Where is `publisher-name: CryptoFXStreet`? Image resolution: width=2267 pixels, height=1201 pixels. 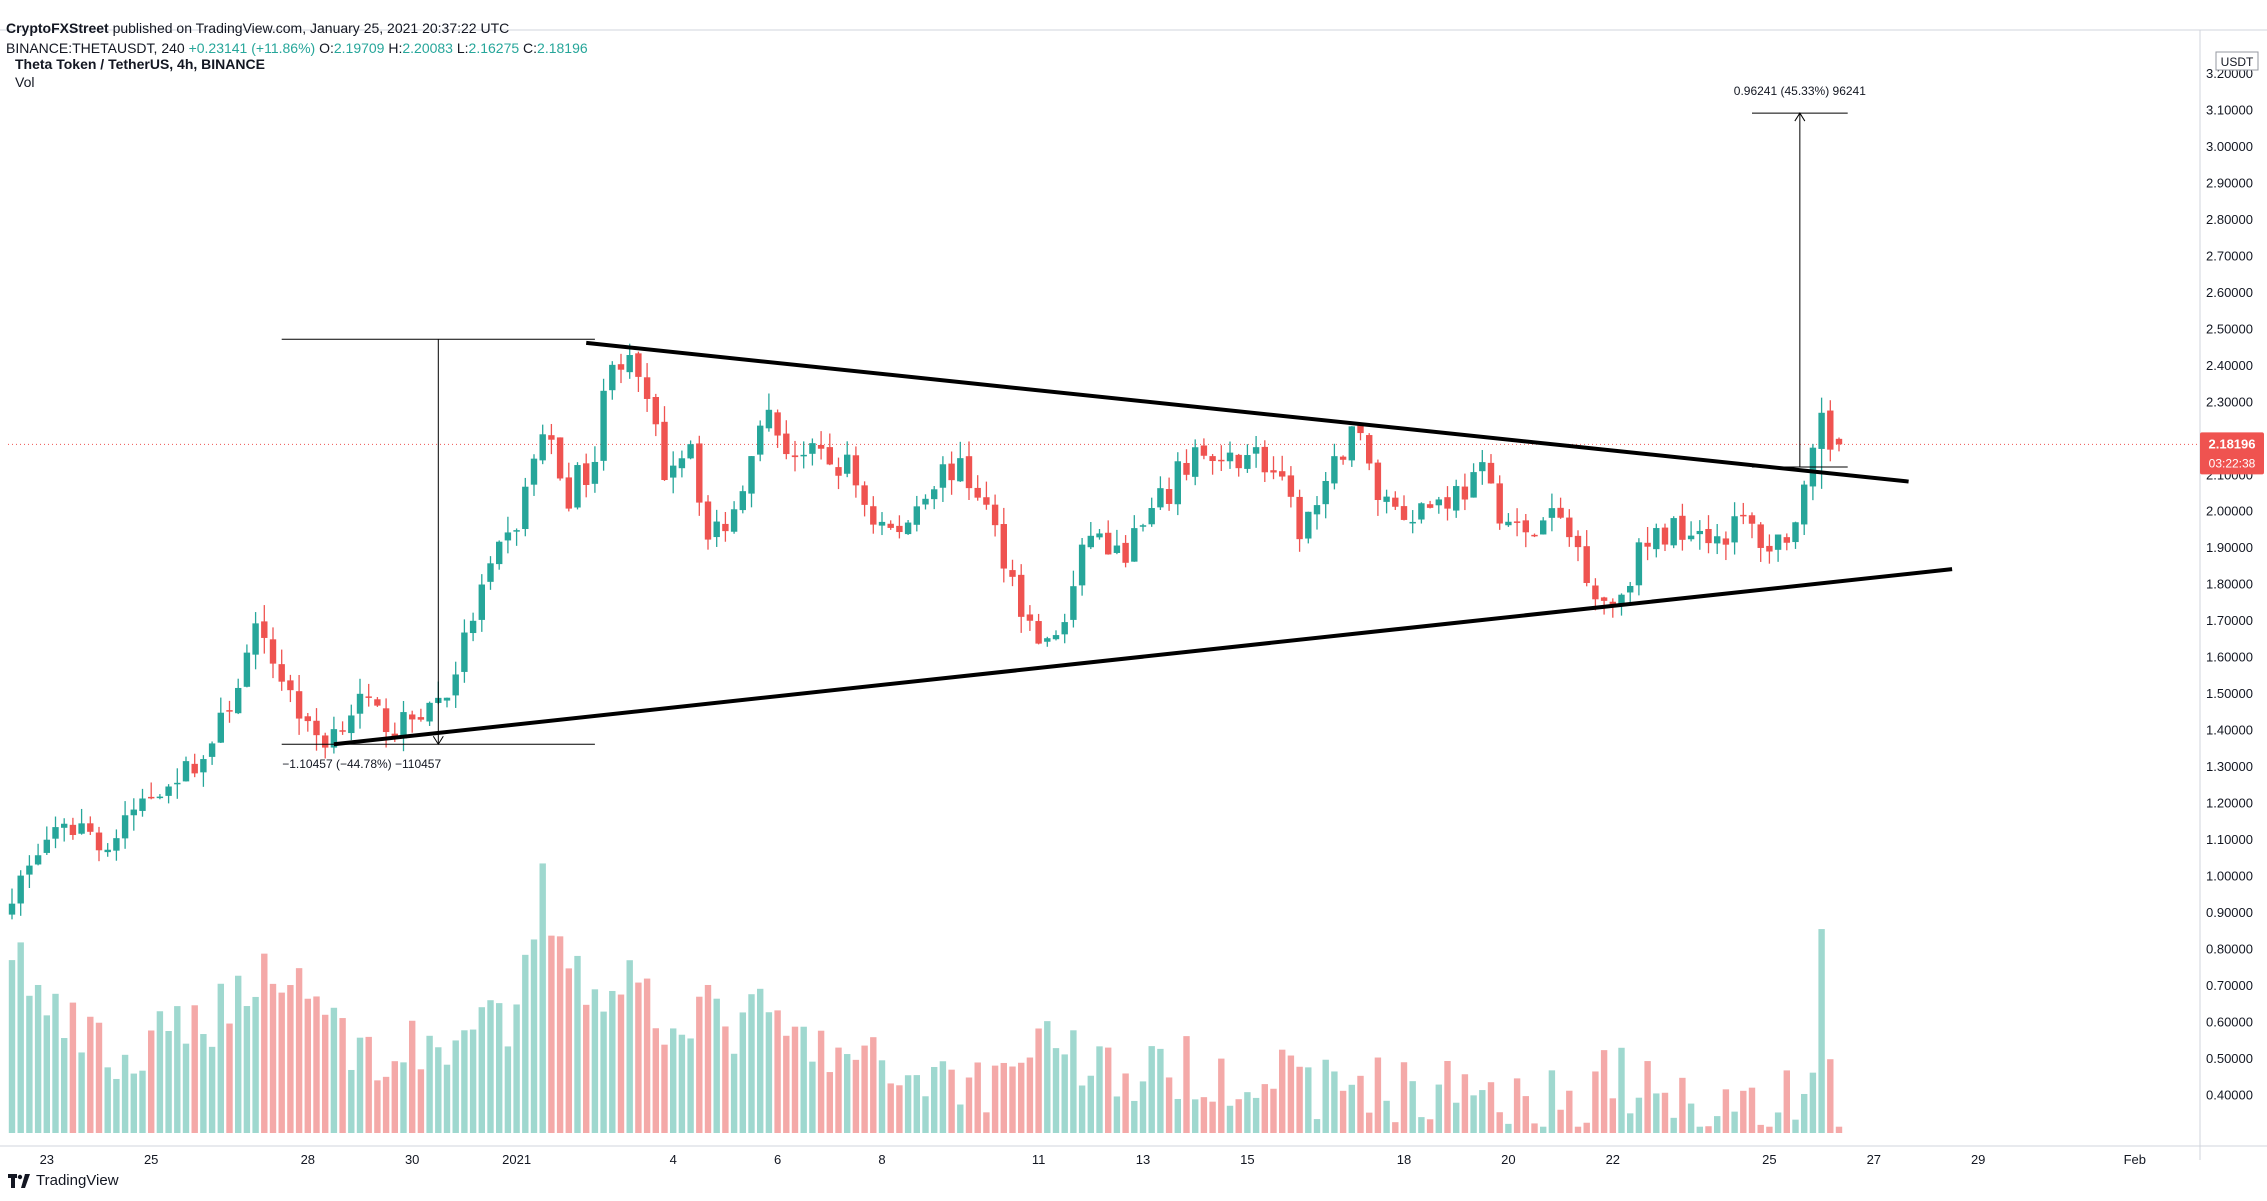 publisher-name: CryptoFXStreet is located at coordinates (57, 28).